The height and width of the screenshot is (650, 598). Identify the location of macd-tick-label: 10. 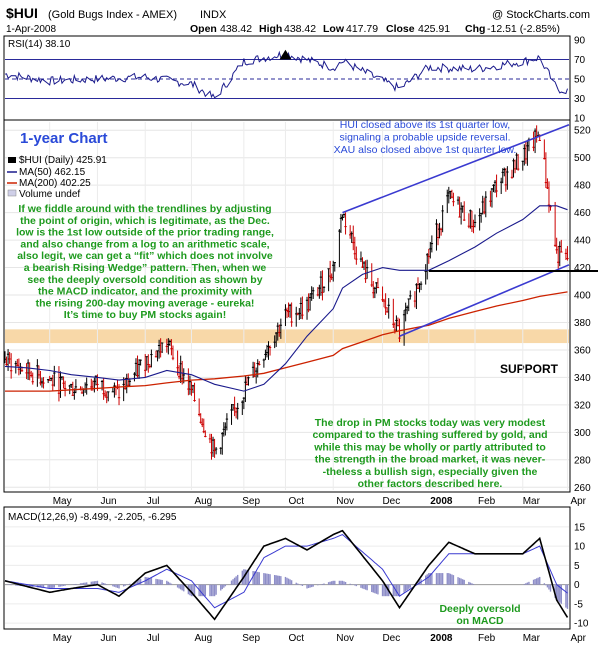
(580, 547).